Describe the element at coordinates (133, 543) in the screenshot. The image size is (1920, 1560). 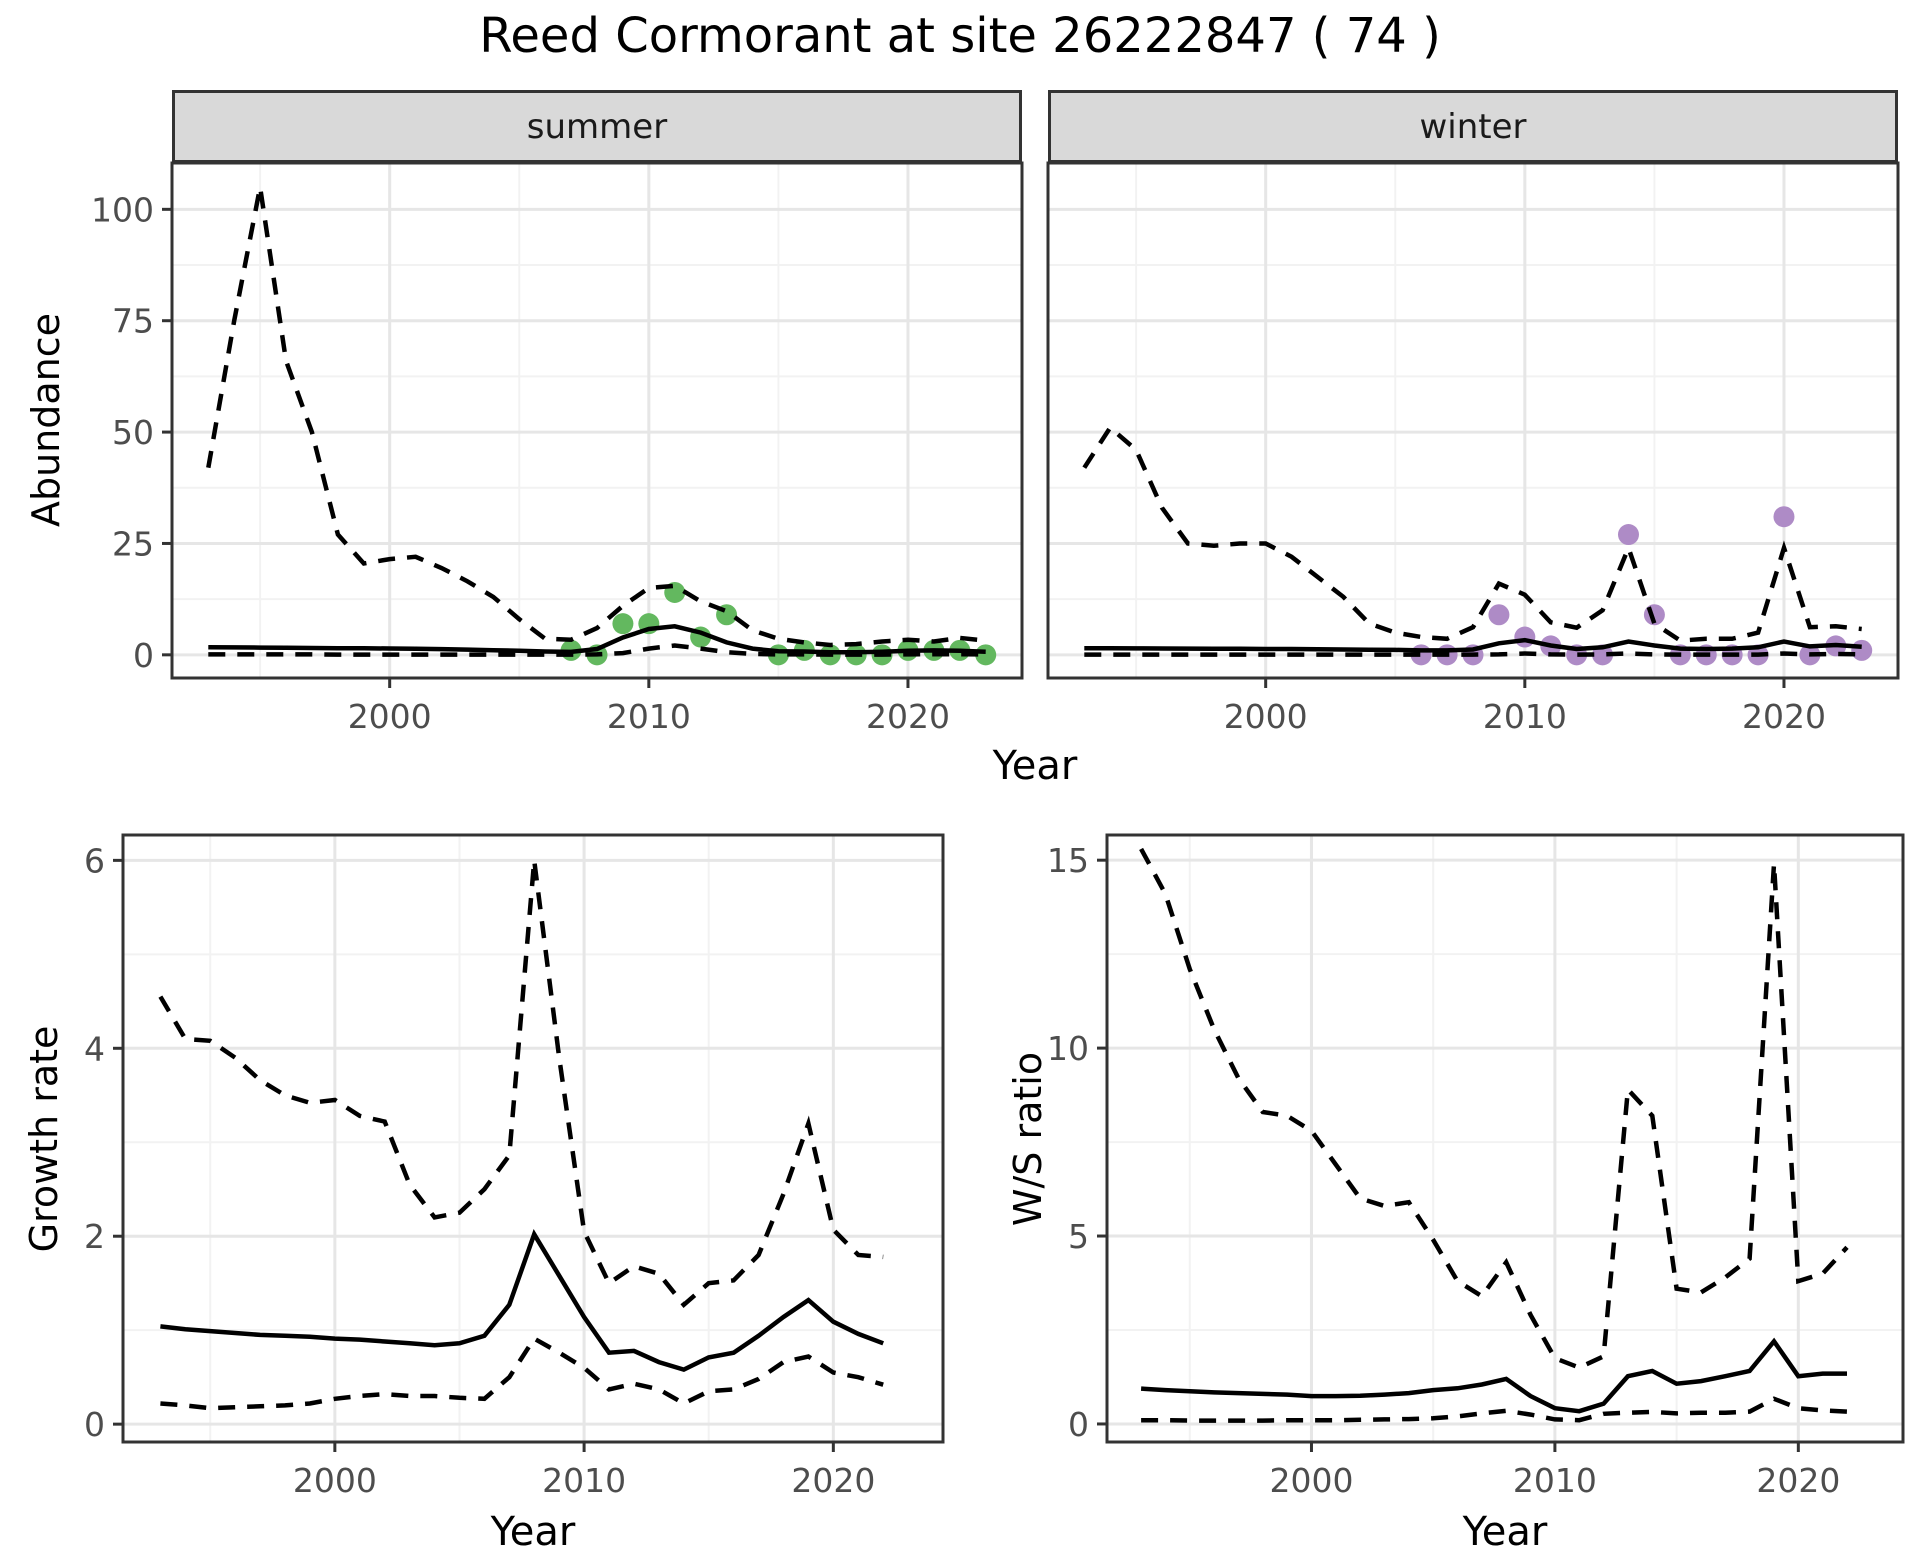
I see `y-tick-label: 25` at that location.